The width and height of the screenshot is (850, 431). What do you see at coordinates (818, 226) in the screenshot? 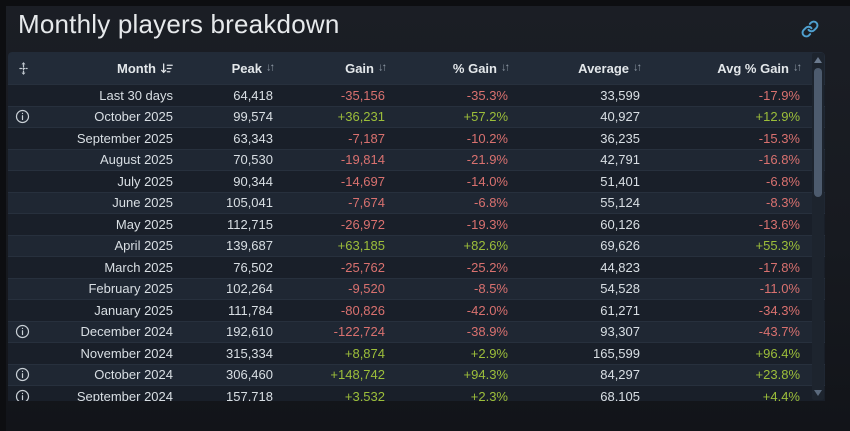
I see `vertical-scrollbar` at bounding box center [818, 226].